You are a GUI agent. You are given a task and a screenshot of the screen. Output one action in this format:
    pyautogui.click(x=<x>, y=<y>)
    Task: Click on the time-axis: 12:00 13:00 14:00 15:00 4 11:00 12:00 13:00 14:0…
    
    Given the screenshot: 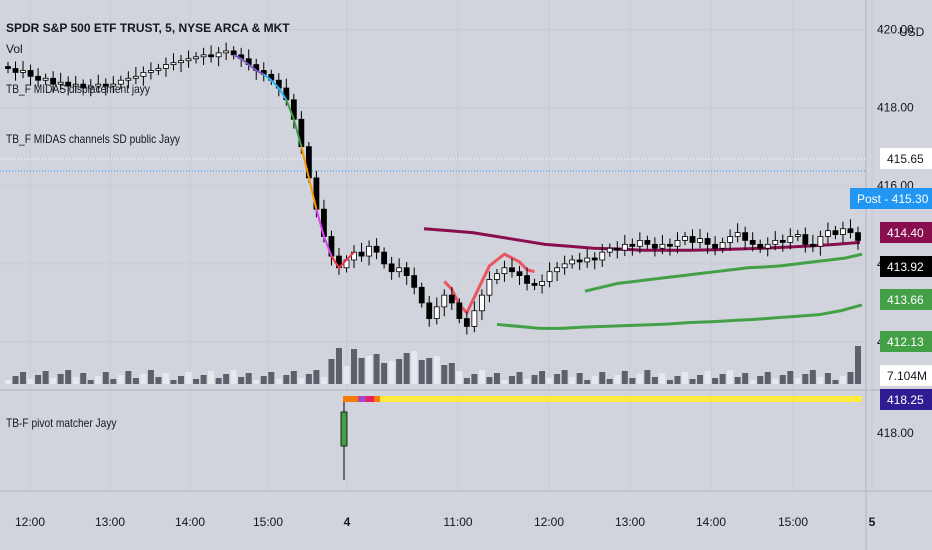 What is the action you would take?
    pyautogui.click(x=445, y=522)
    